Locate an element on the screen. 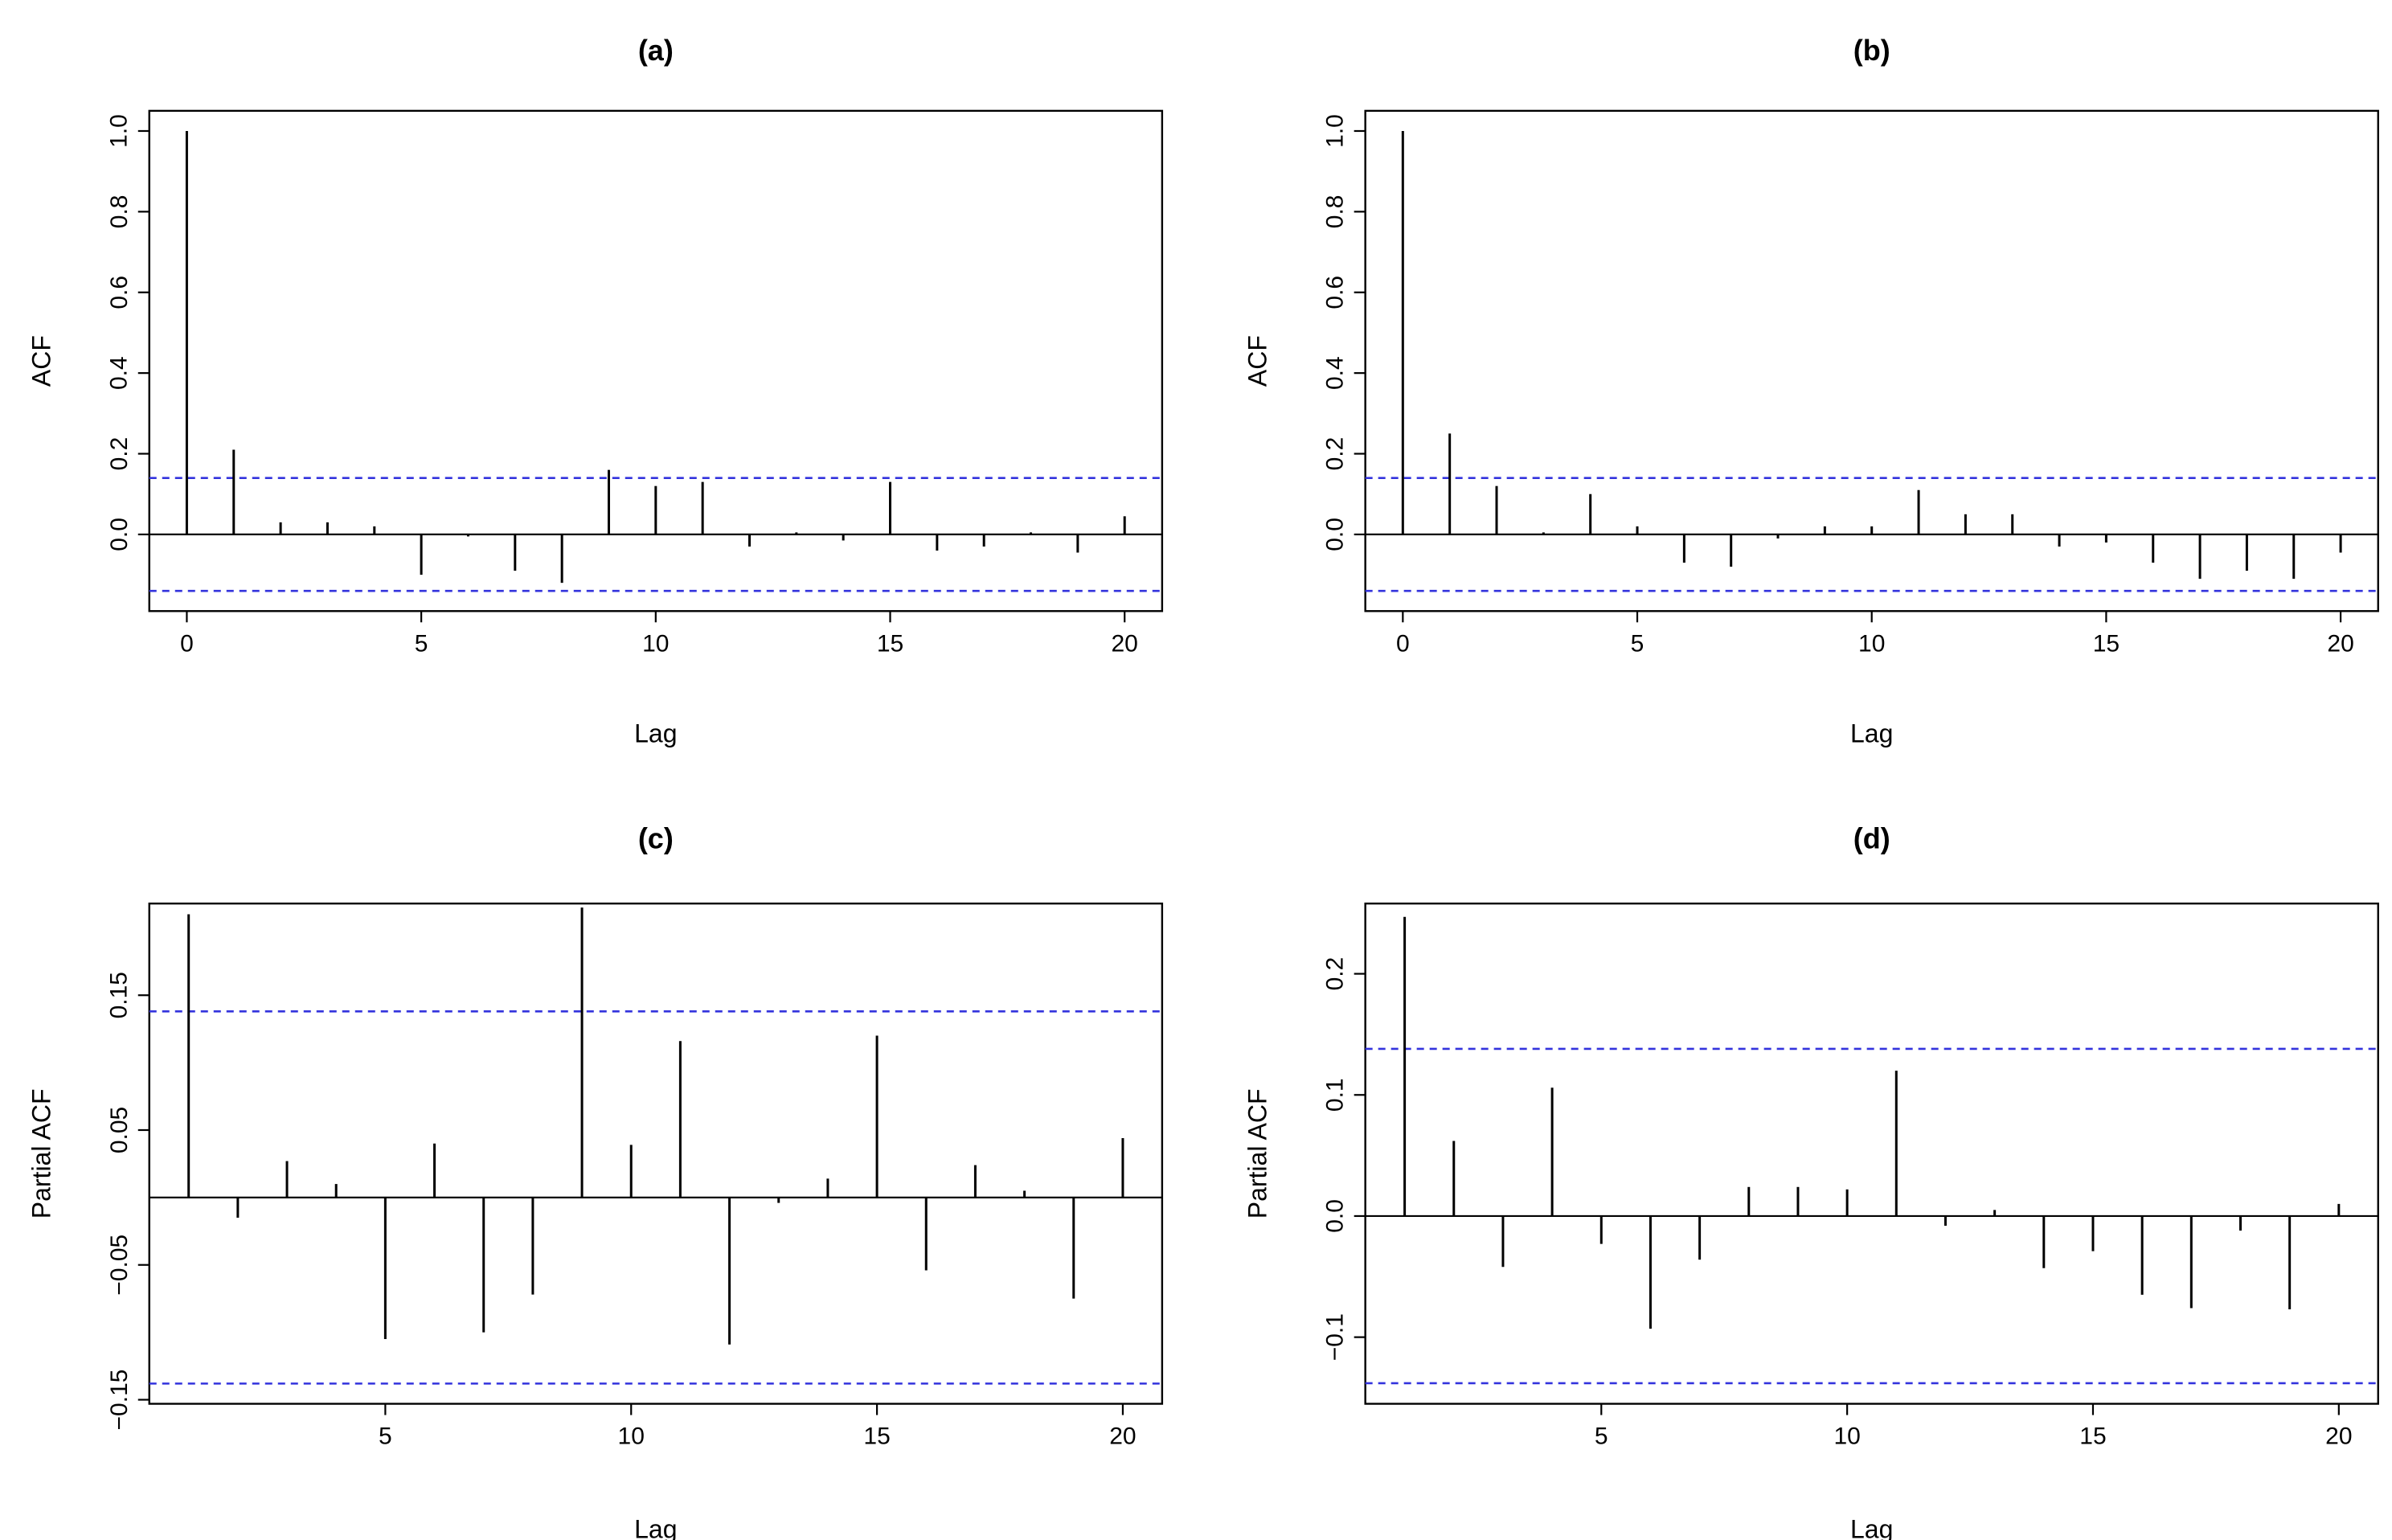 This screenshot has width=2392, height=1540. y-tick-label: −0.1 is located at coordinates (1335, 1337).